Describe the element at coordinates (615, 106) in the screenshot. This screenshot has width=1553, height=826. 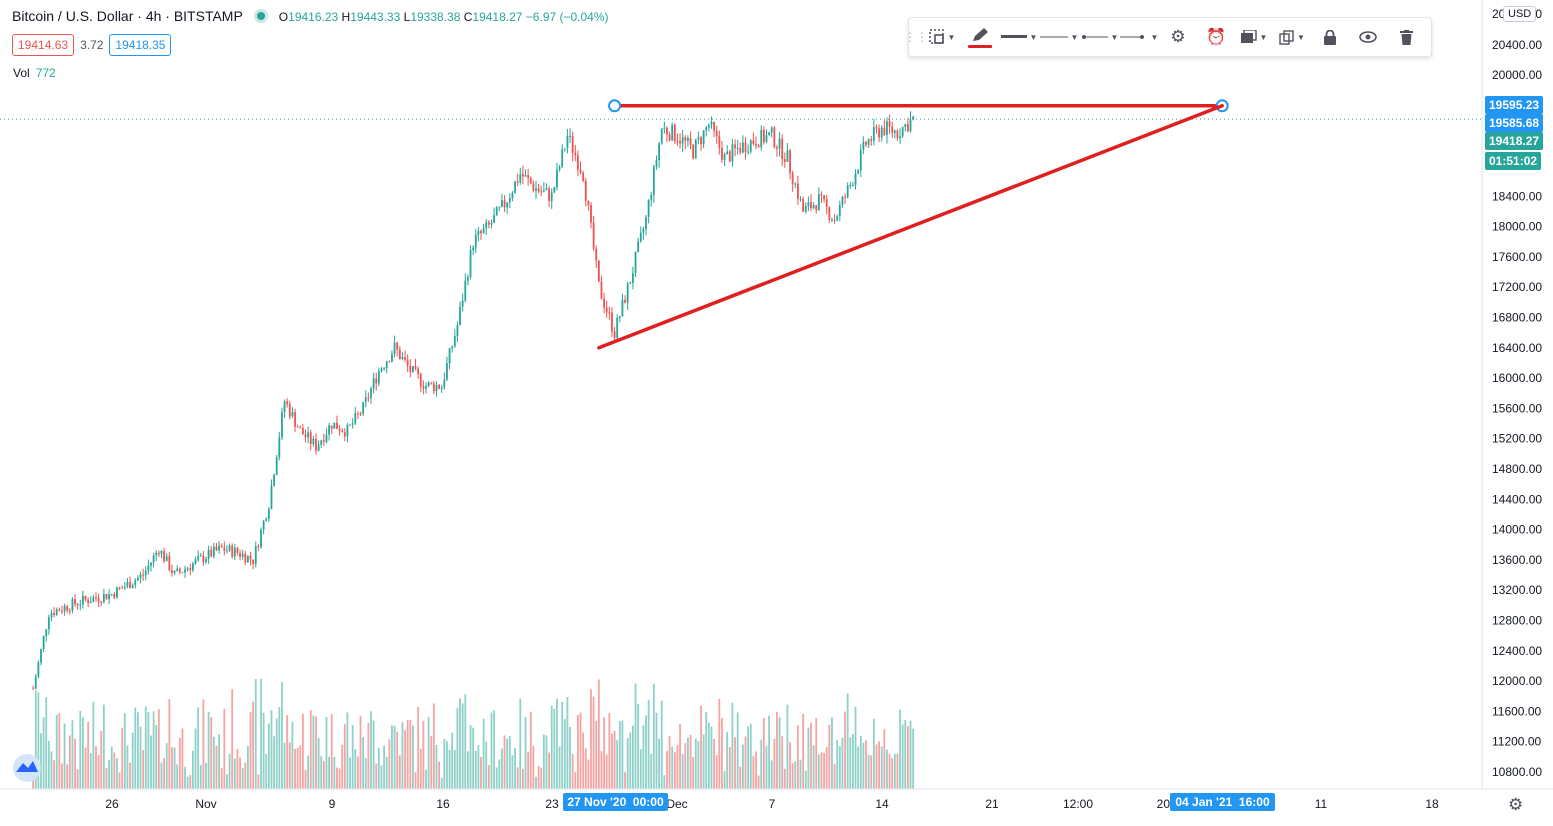
I see `drawing-anchor-start` at that location.